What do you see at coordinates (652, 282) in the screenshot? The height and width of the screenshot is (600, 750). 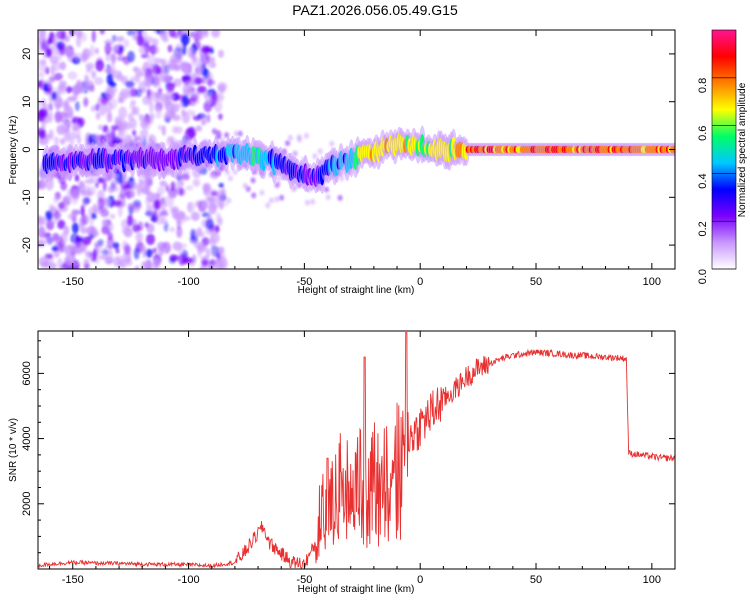 I see `x-tick-label: 100` at bounding box center [652, 282].